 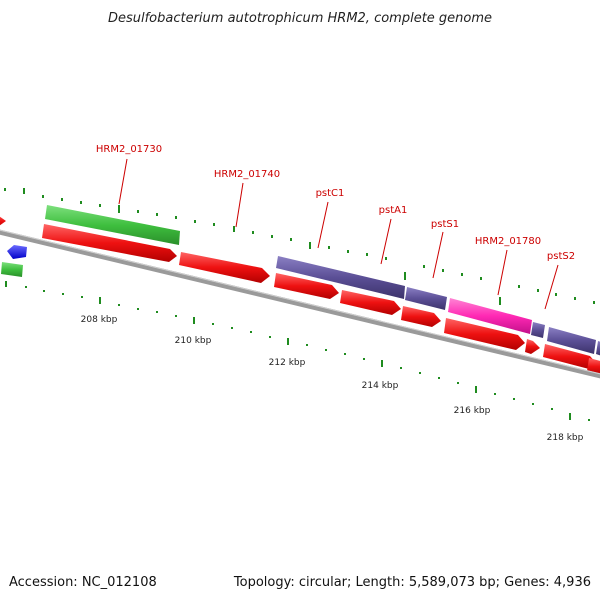 What do you see at coordinates (380, 386) in the screenshot?
I see `scale-label: 214 kbp` at bounding box center [380, 386].